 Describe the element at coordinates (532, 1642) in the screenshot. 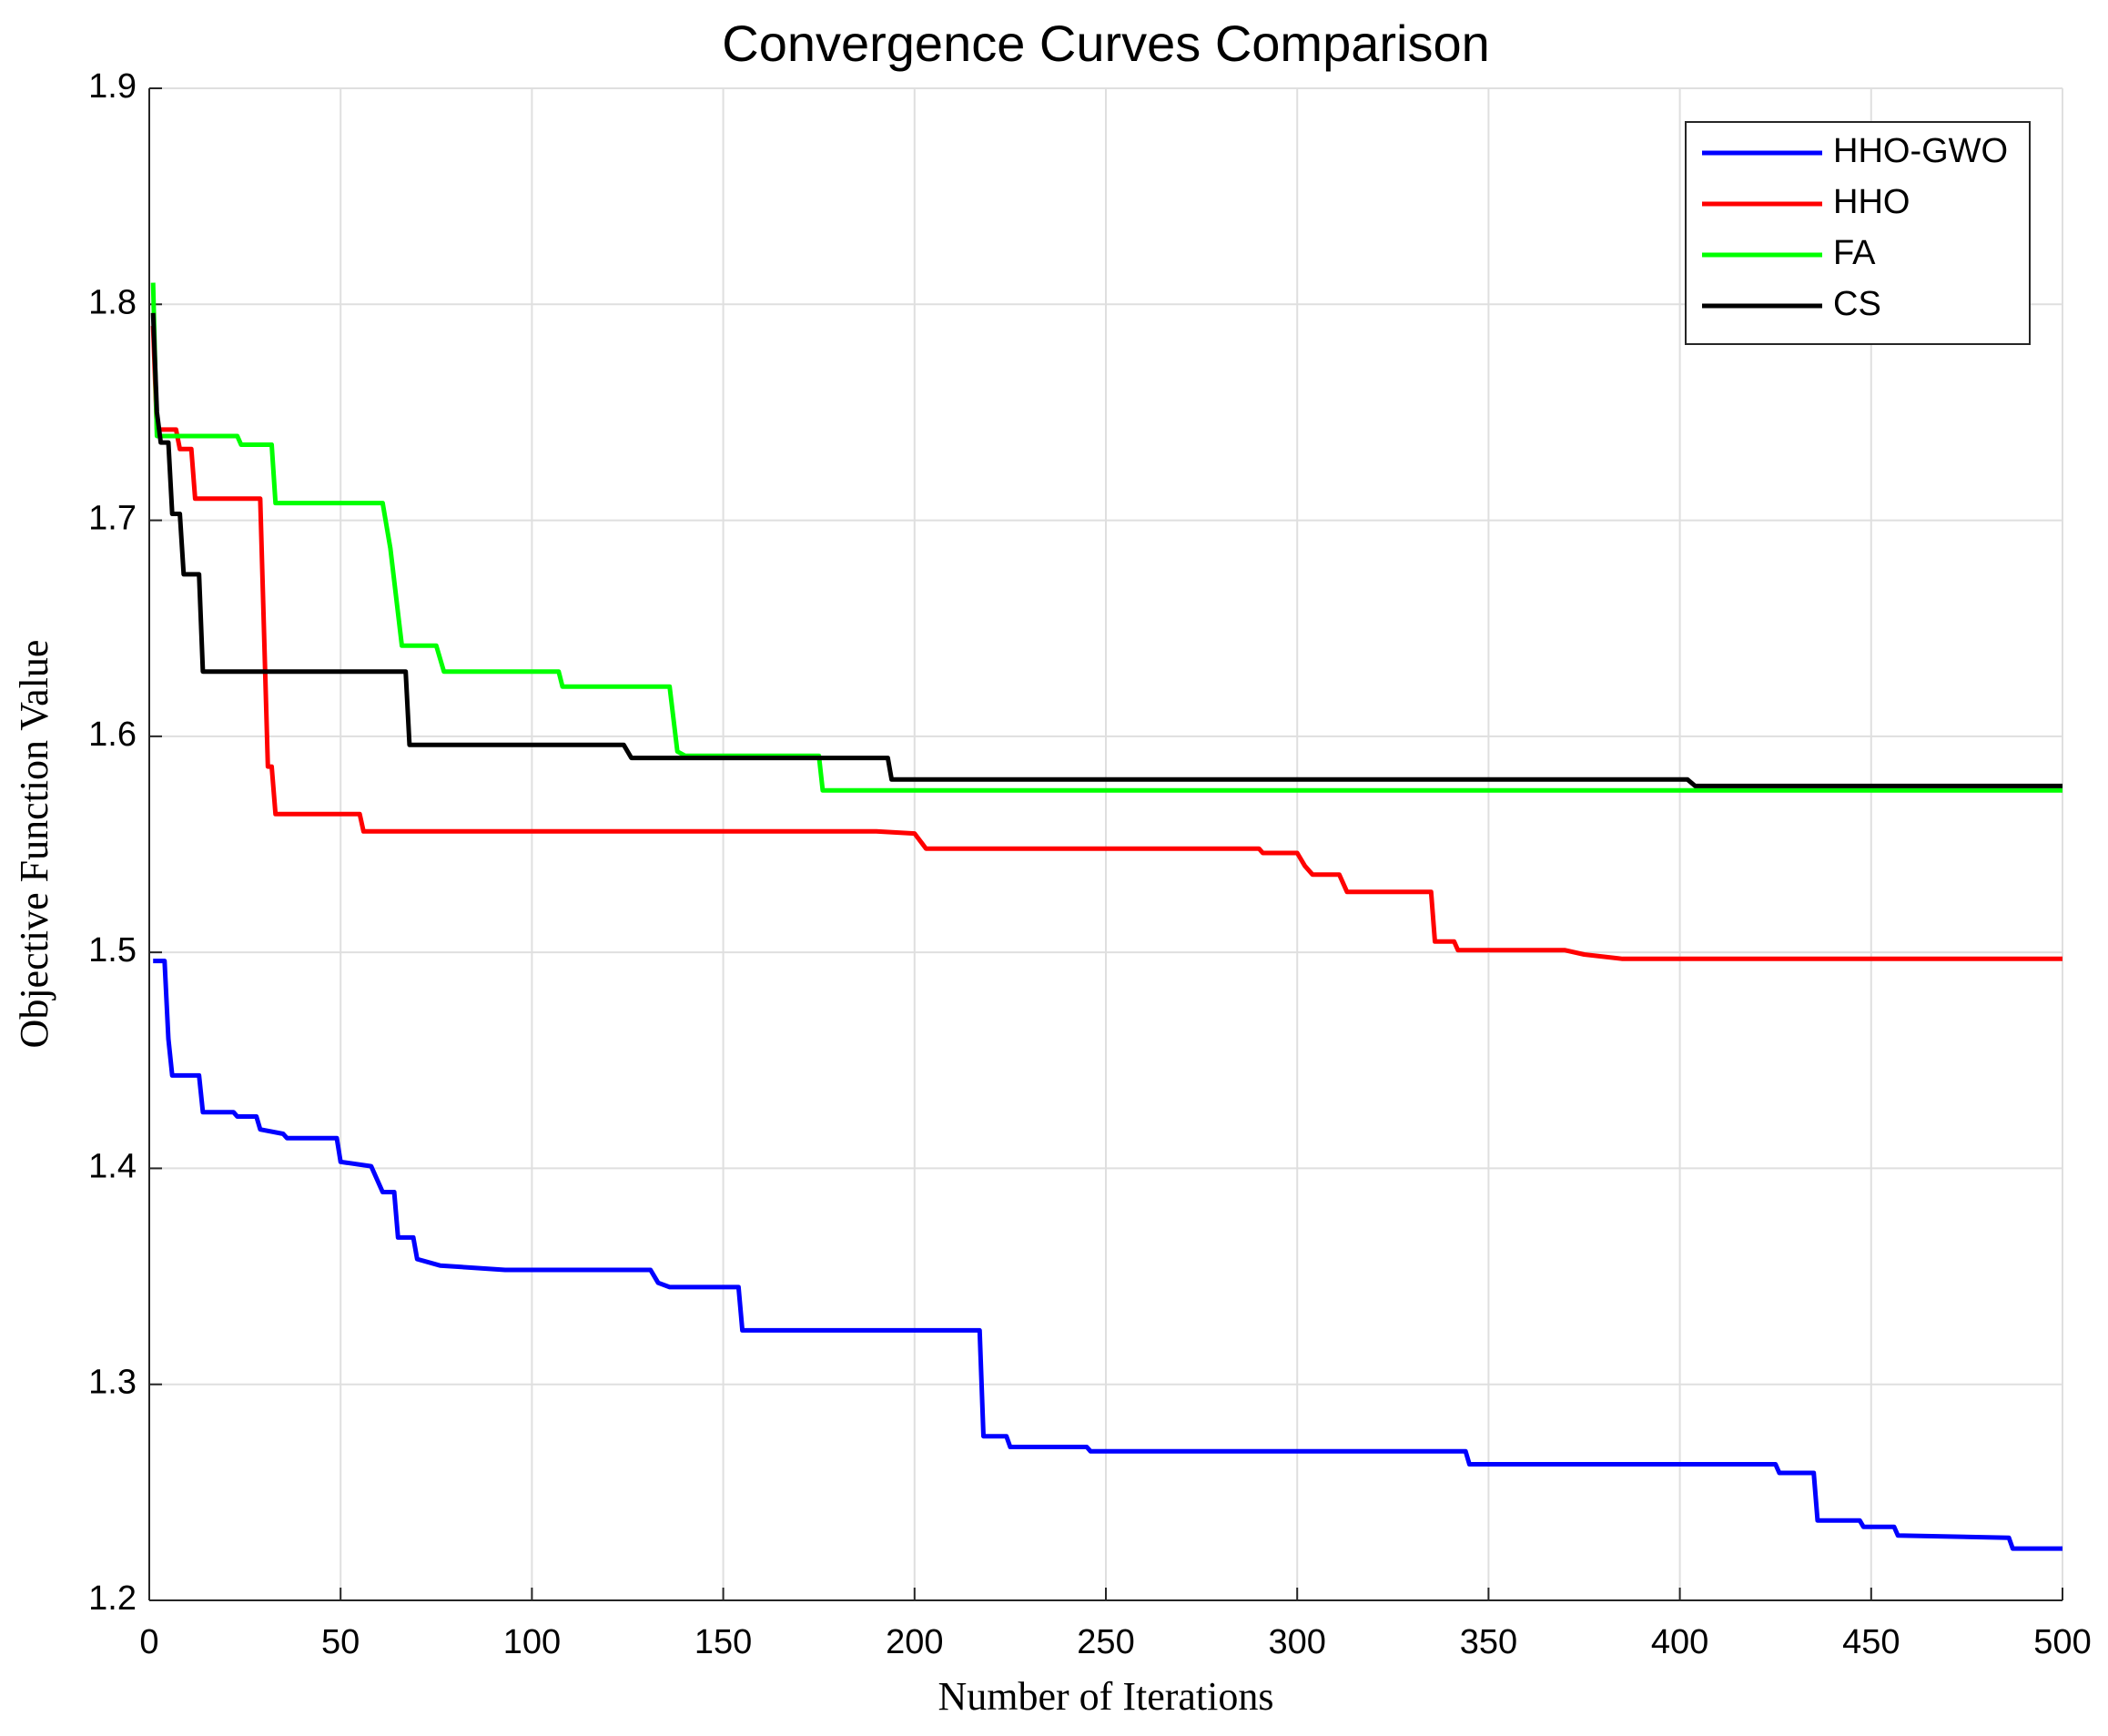

I see `x-tick-label: 100` at that location.